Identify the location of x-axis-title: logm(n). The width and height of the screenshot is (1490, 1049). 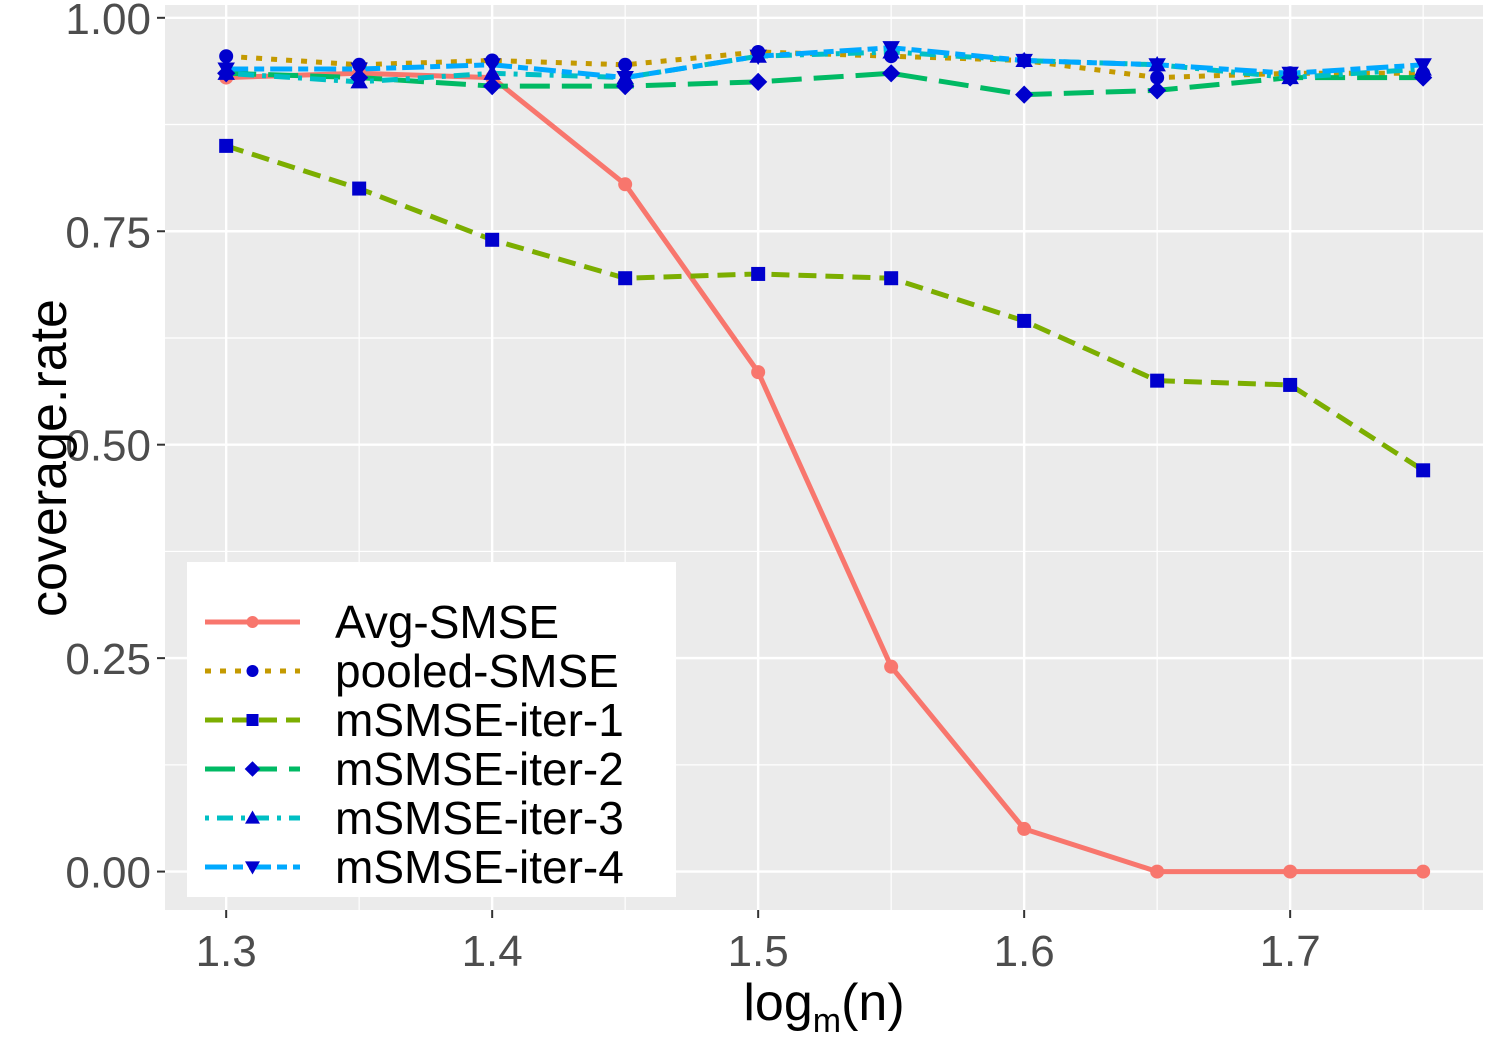
(823, 1007).